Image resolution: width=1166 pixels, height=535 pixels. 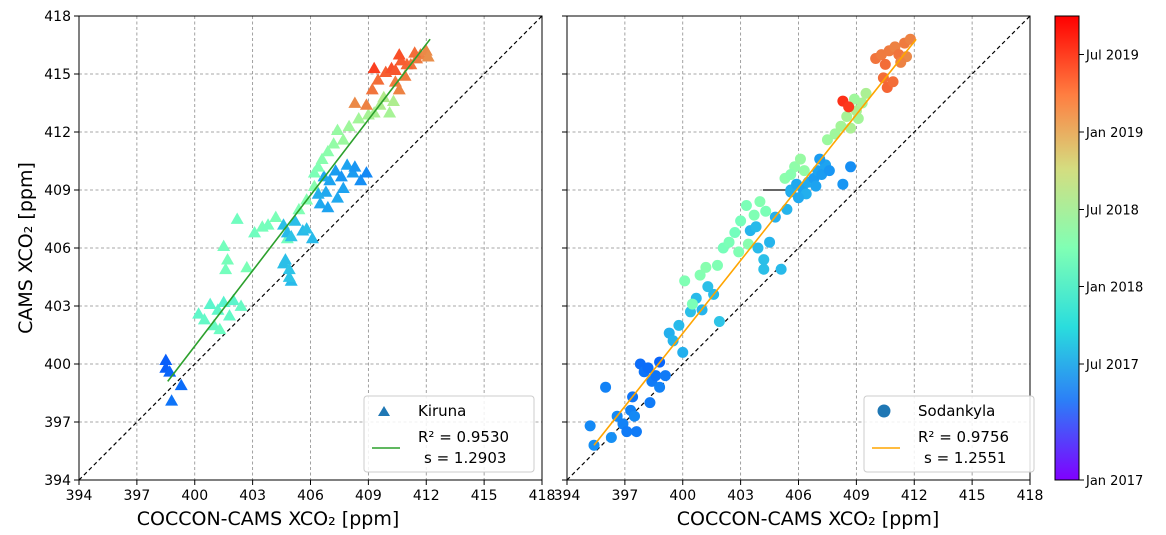 I want to click on right-legend-s: s = 1.2551, so click(x=965, y=458).